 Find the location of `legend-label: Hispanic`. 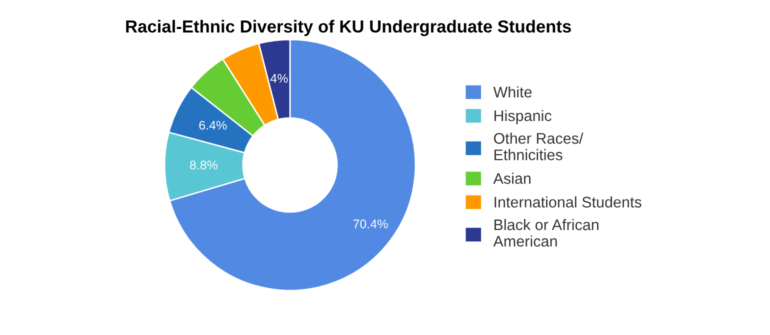

legend-label: Hispanic is located at coordinates (523, 117).